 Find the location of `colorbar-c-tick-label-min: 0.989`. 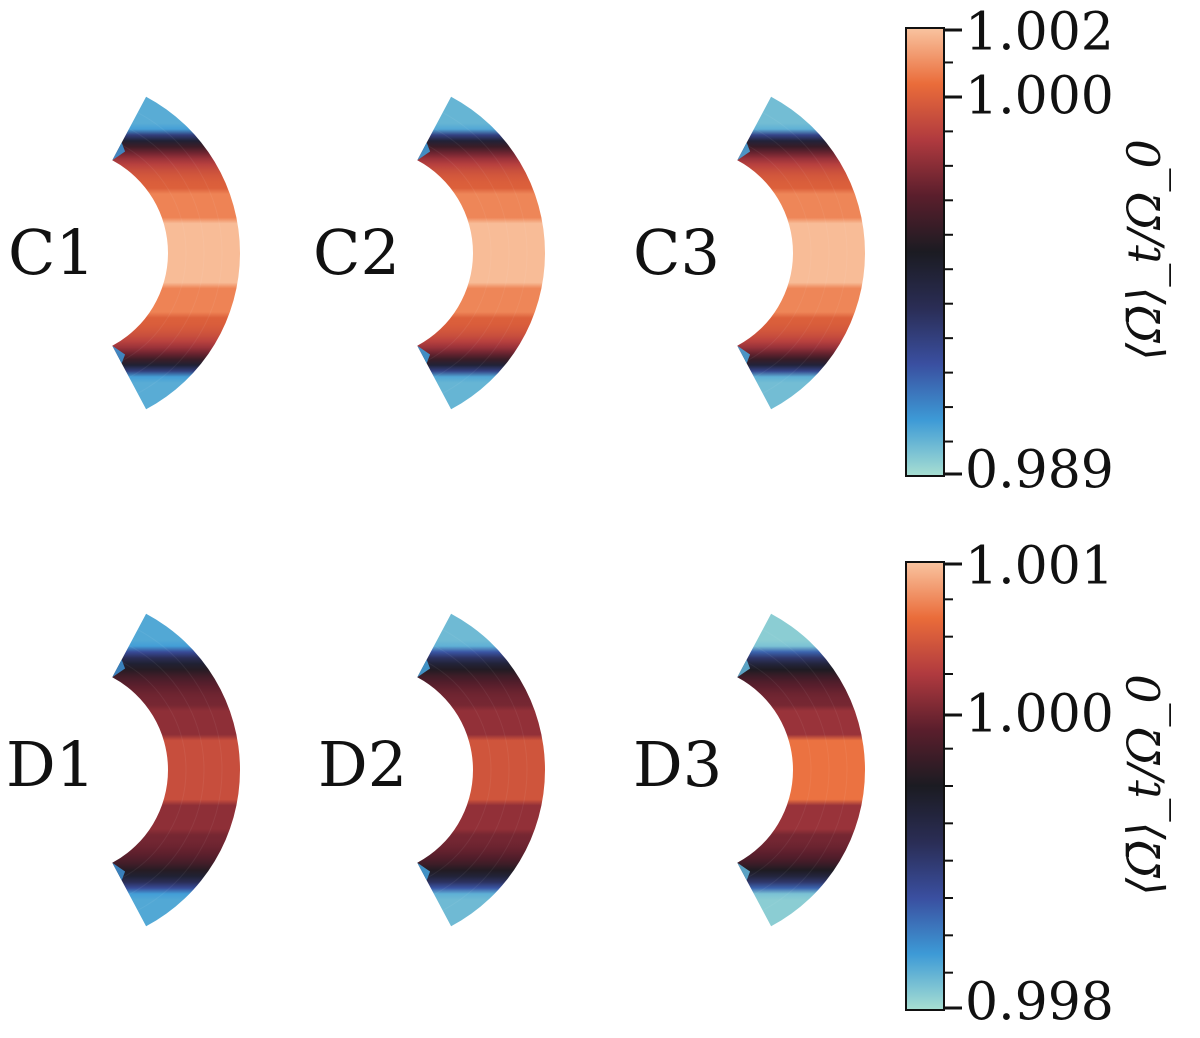

colorbar-c-tick-label-min: 0.989 is located at coordinates (1039, 471).